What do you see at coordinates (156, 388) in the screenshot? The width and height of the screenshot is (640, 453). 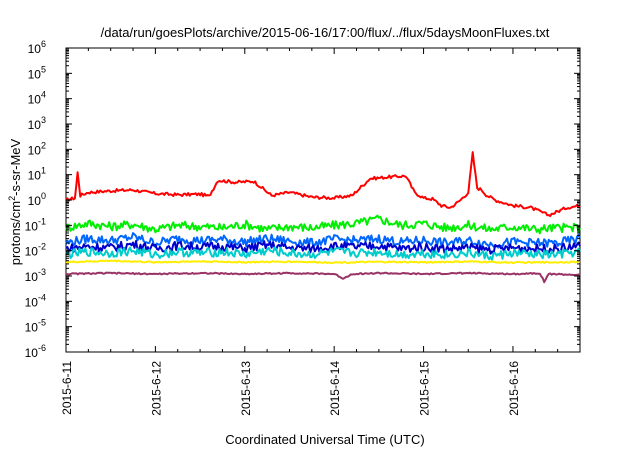 I see `x-tick-label: 2015-6-12` at bounding box center [156, 388].